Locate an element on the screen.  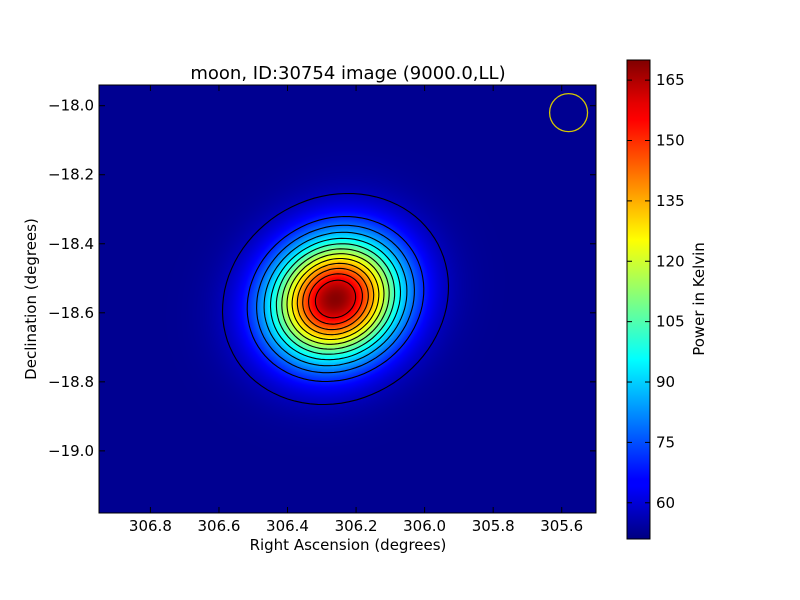
x-tick-label: 306.2 is located at coordinates (356, 526).